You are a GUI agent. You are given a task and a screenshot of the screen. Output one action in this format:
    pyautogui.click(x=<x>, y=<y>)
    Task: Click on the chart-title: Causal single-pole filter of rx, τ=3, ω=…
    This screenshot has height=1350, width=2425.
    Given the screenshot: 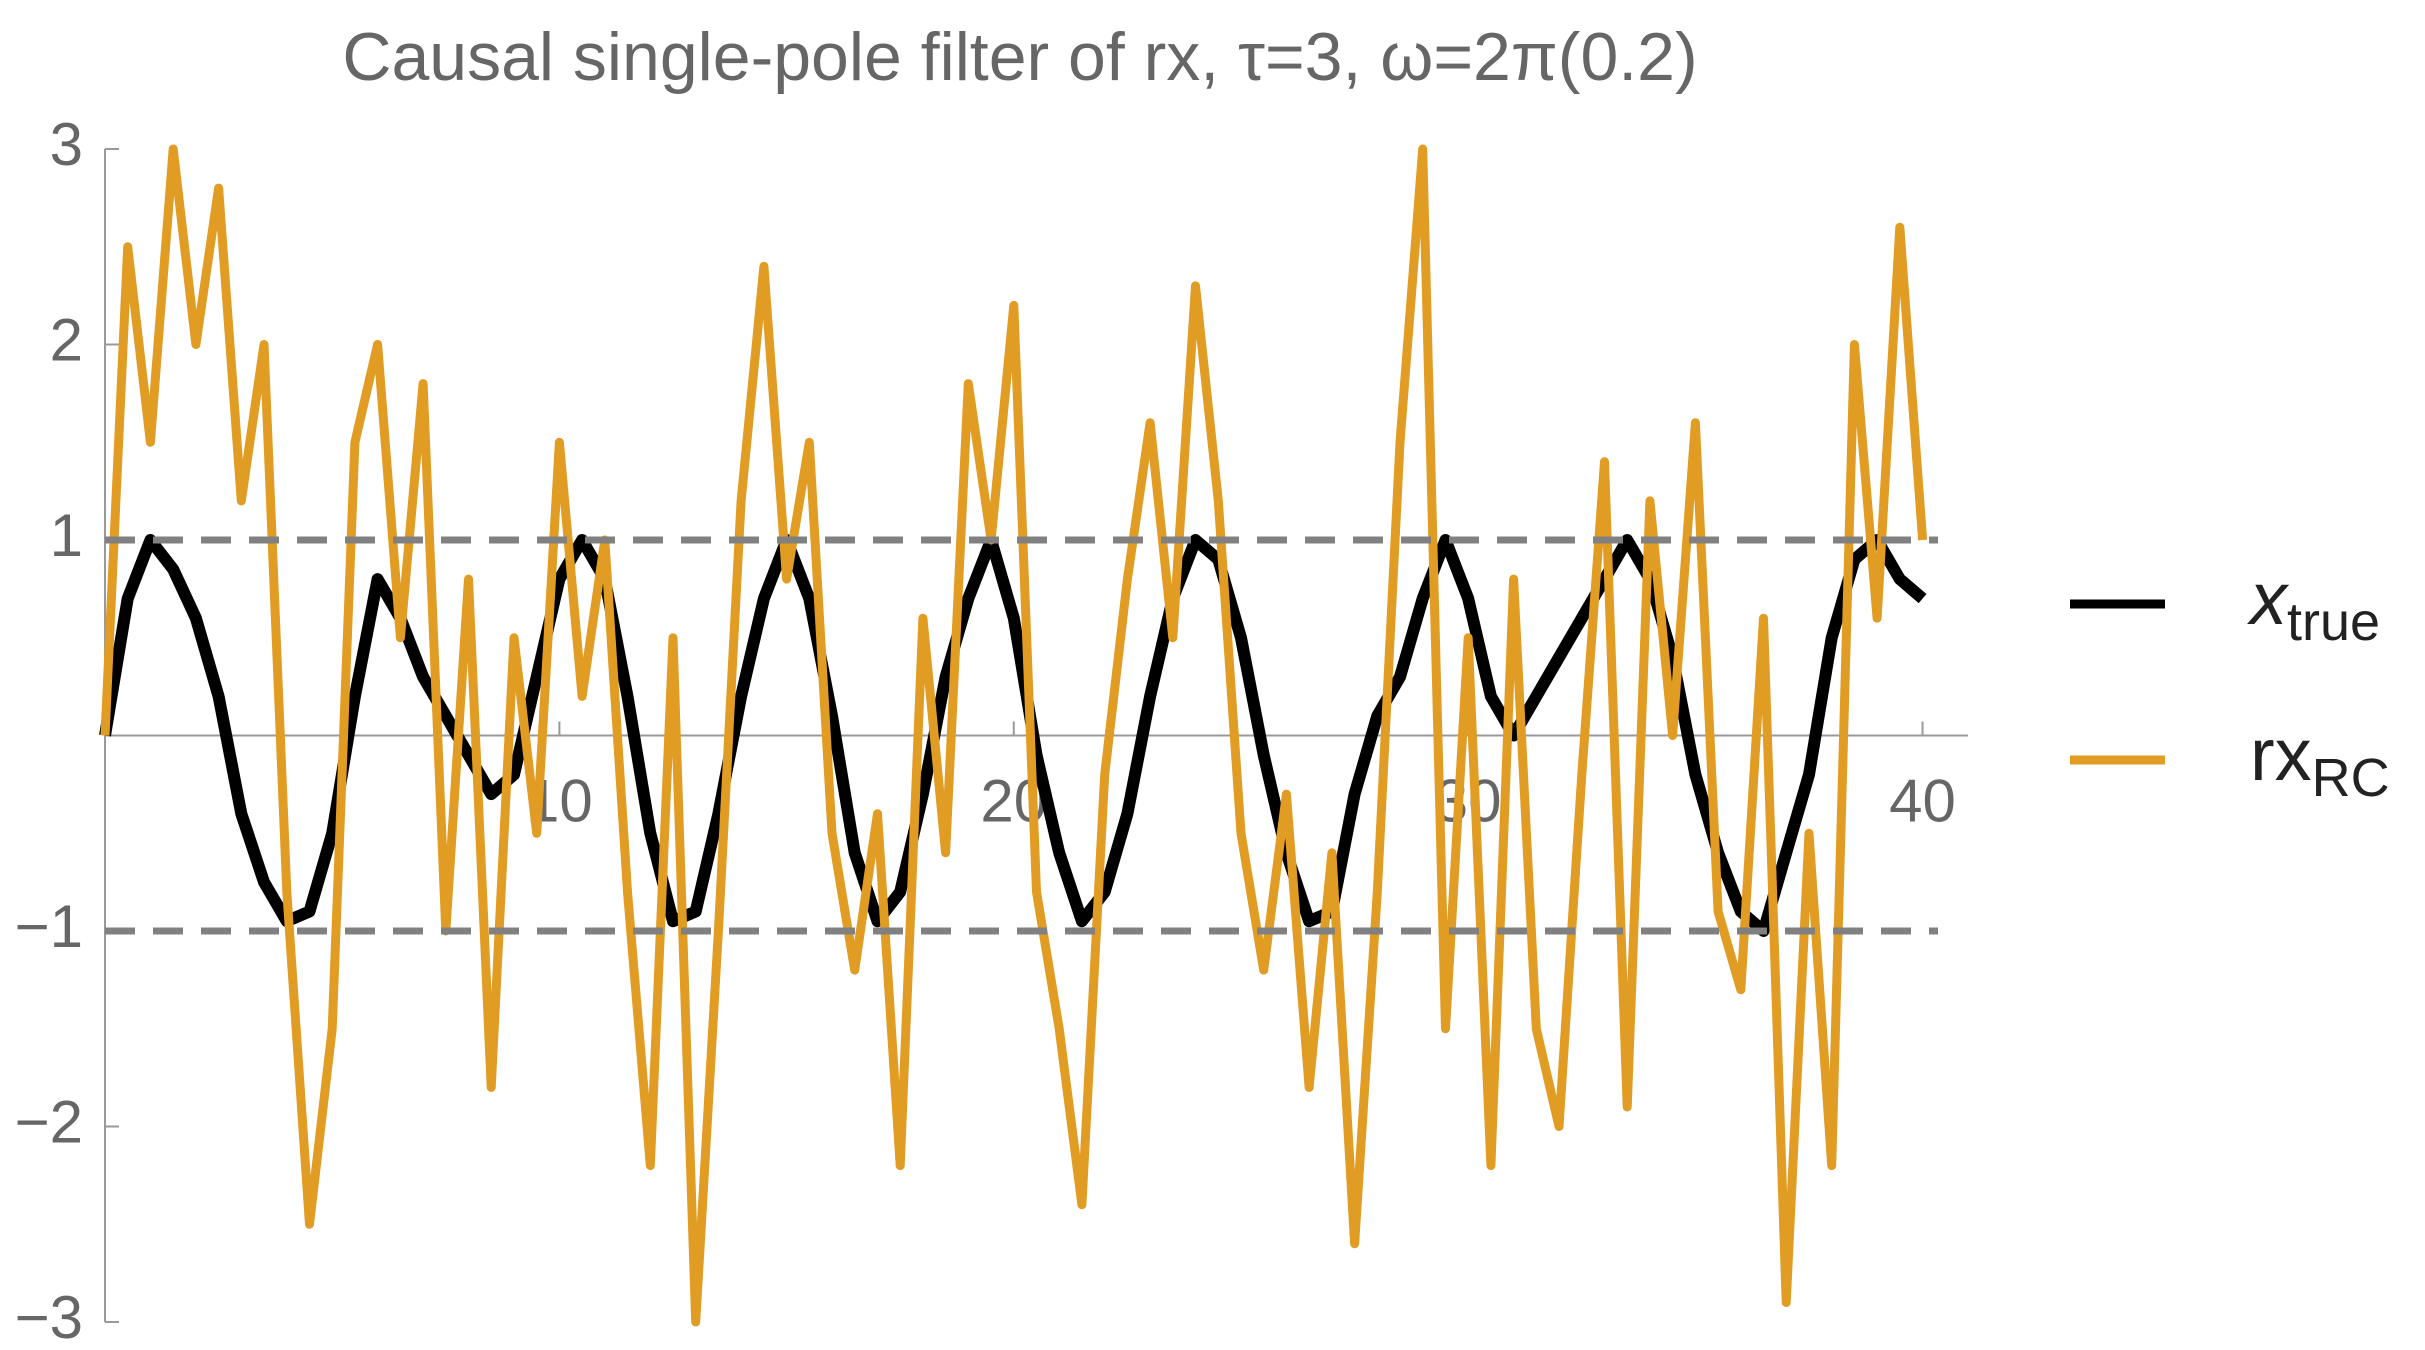 What is the action you would take?
    pyautogui.click(x=1019, y=57)
    